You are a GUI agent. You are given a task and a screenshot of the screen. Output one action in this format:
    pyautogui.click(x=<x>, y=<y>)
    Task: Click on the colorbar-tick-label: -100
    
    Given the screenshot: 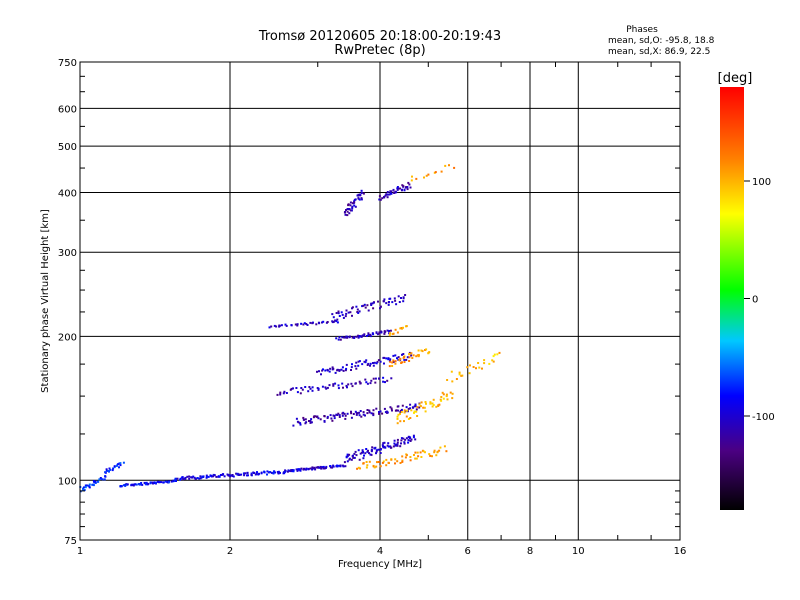 What is the action you would take?
    pyautogui.click(x=763, y=417)
    